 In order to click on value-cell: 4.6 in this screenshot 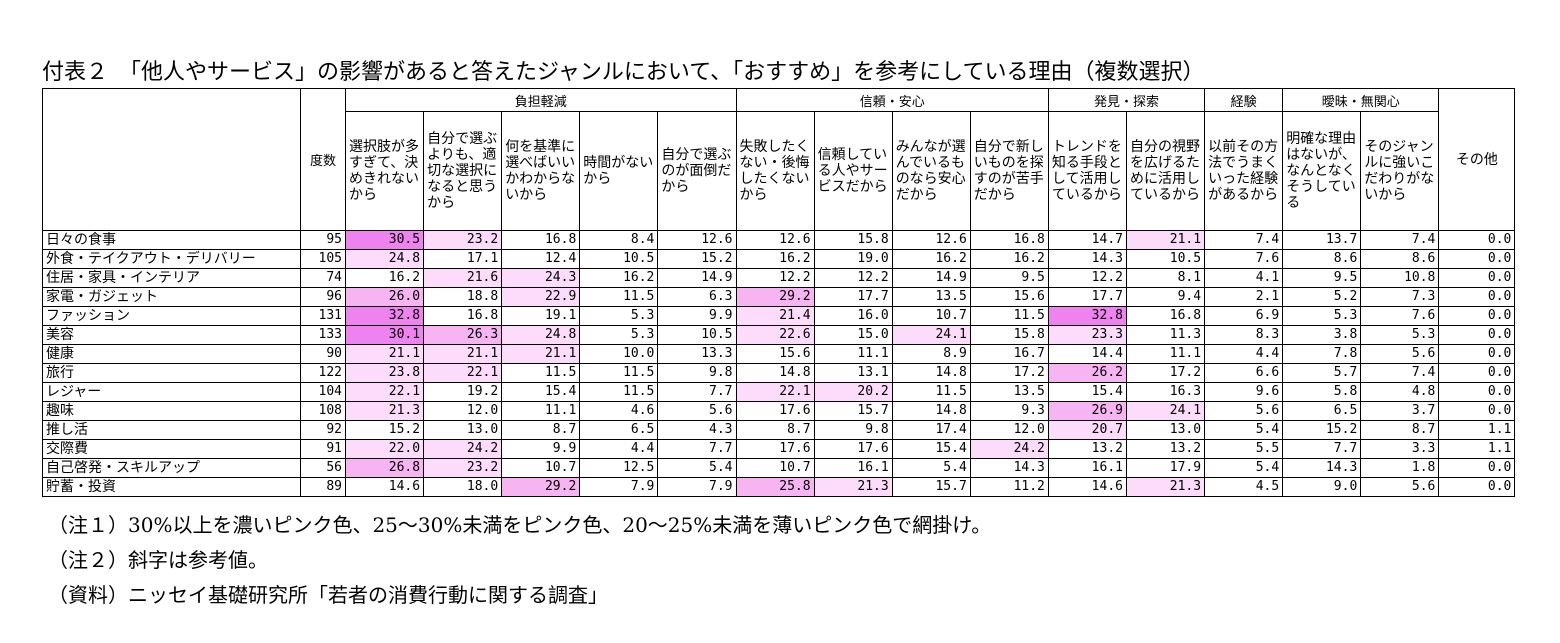, I will do `click(619, 411)`.